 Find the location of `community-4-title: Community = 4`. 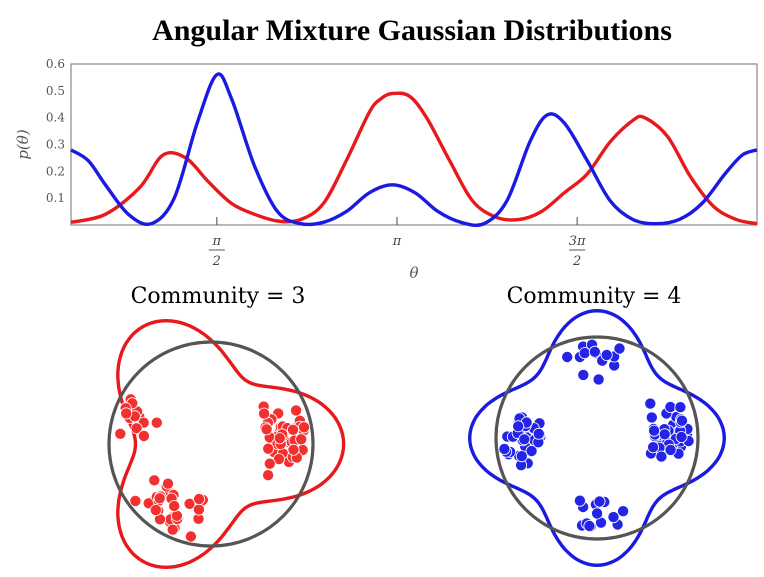

community-4-title: Community = 4 is located at coordinates (594, 296).